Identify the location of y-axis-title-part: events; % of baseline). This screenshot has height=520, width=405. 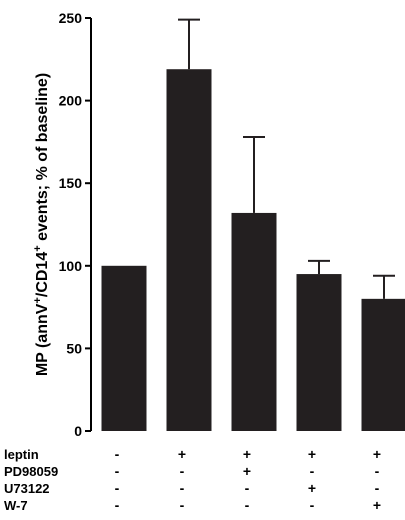
(42, 159).